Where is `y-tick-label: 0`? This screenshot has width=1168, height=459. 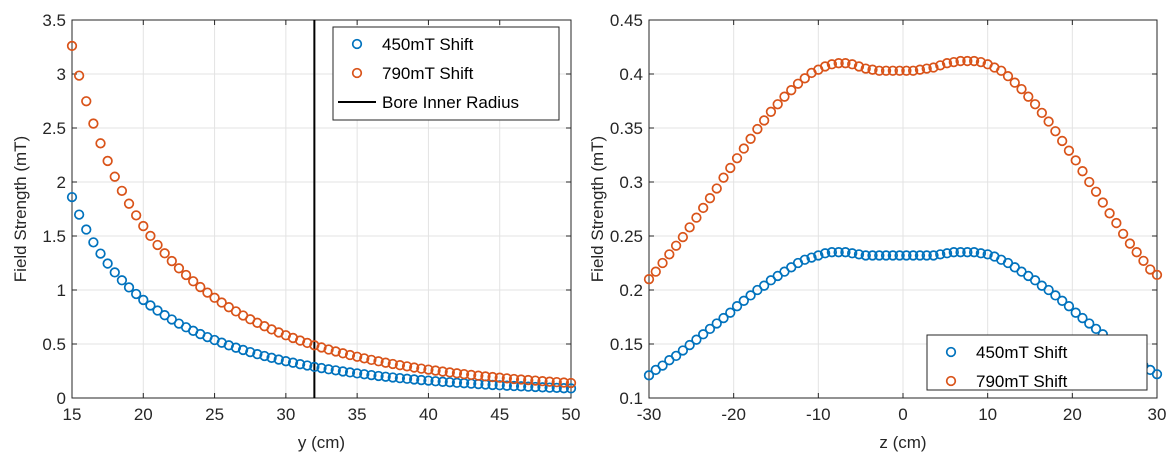
y-tick-label: 0 is located at coordinates (61, 398).